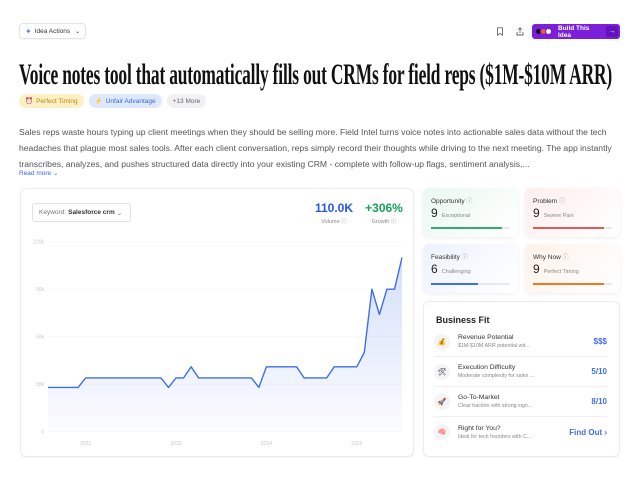  I want to click on read-more-label: Read more, so click(35, 173).